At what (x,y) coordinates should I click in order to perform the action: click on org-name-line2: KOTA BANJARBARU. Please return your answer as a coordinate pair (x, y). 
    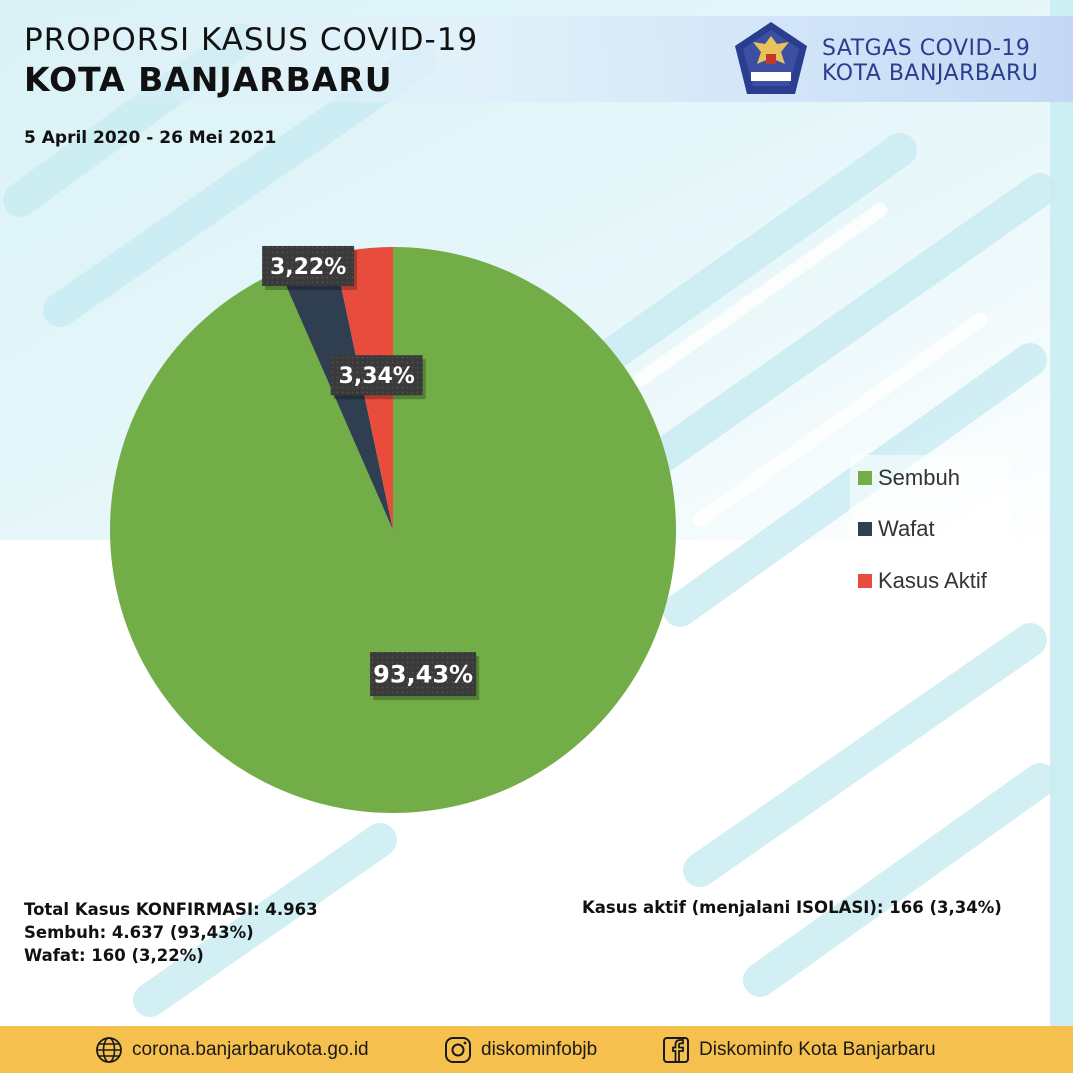
    Looking at the image, I should click on (930, 73).